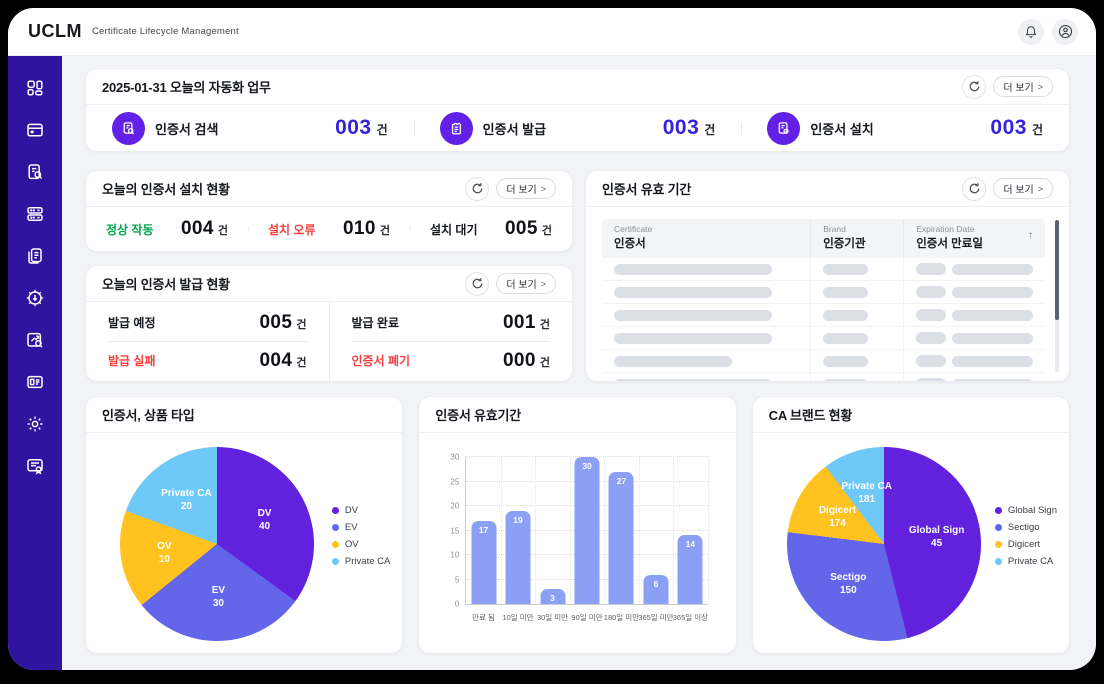 The height and width of the screenshot is (684, 1104). What do you see at coordinates (455, 506) in the screenshot?
I see `y-axis-tick: 20` at bounding box center [455, 506].